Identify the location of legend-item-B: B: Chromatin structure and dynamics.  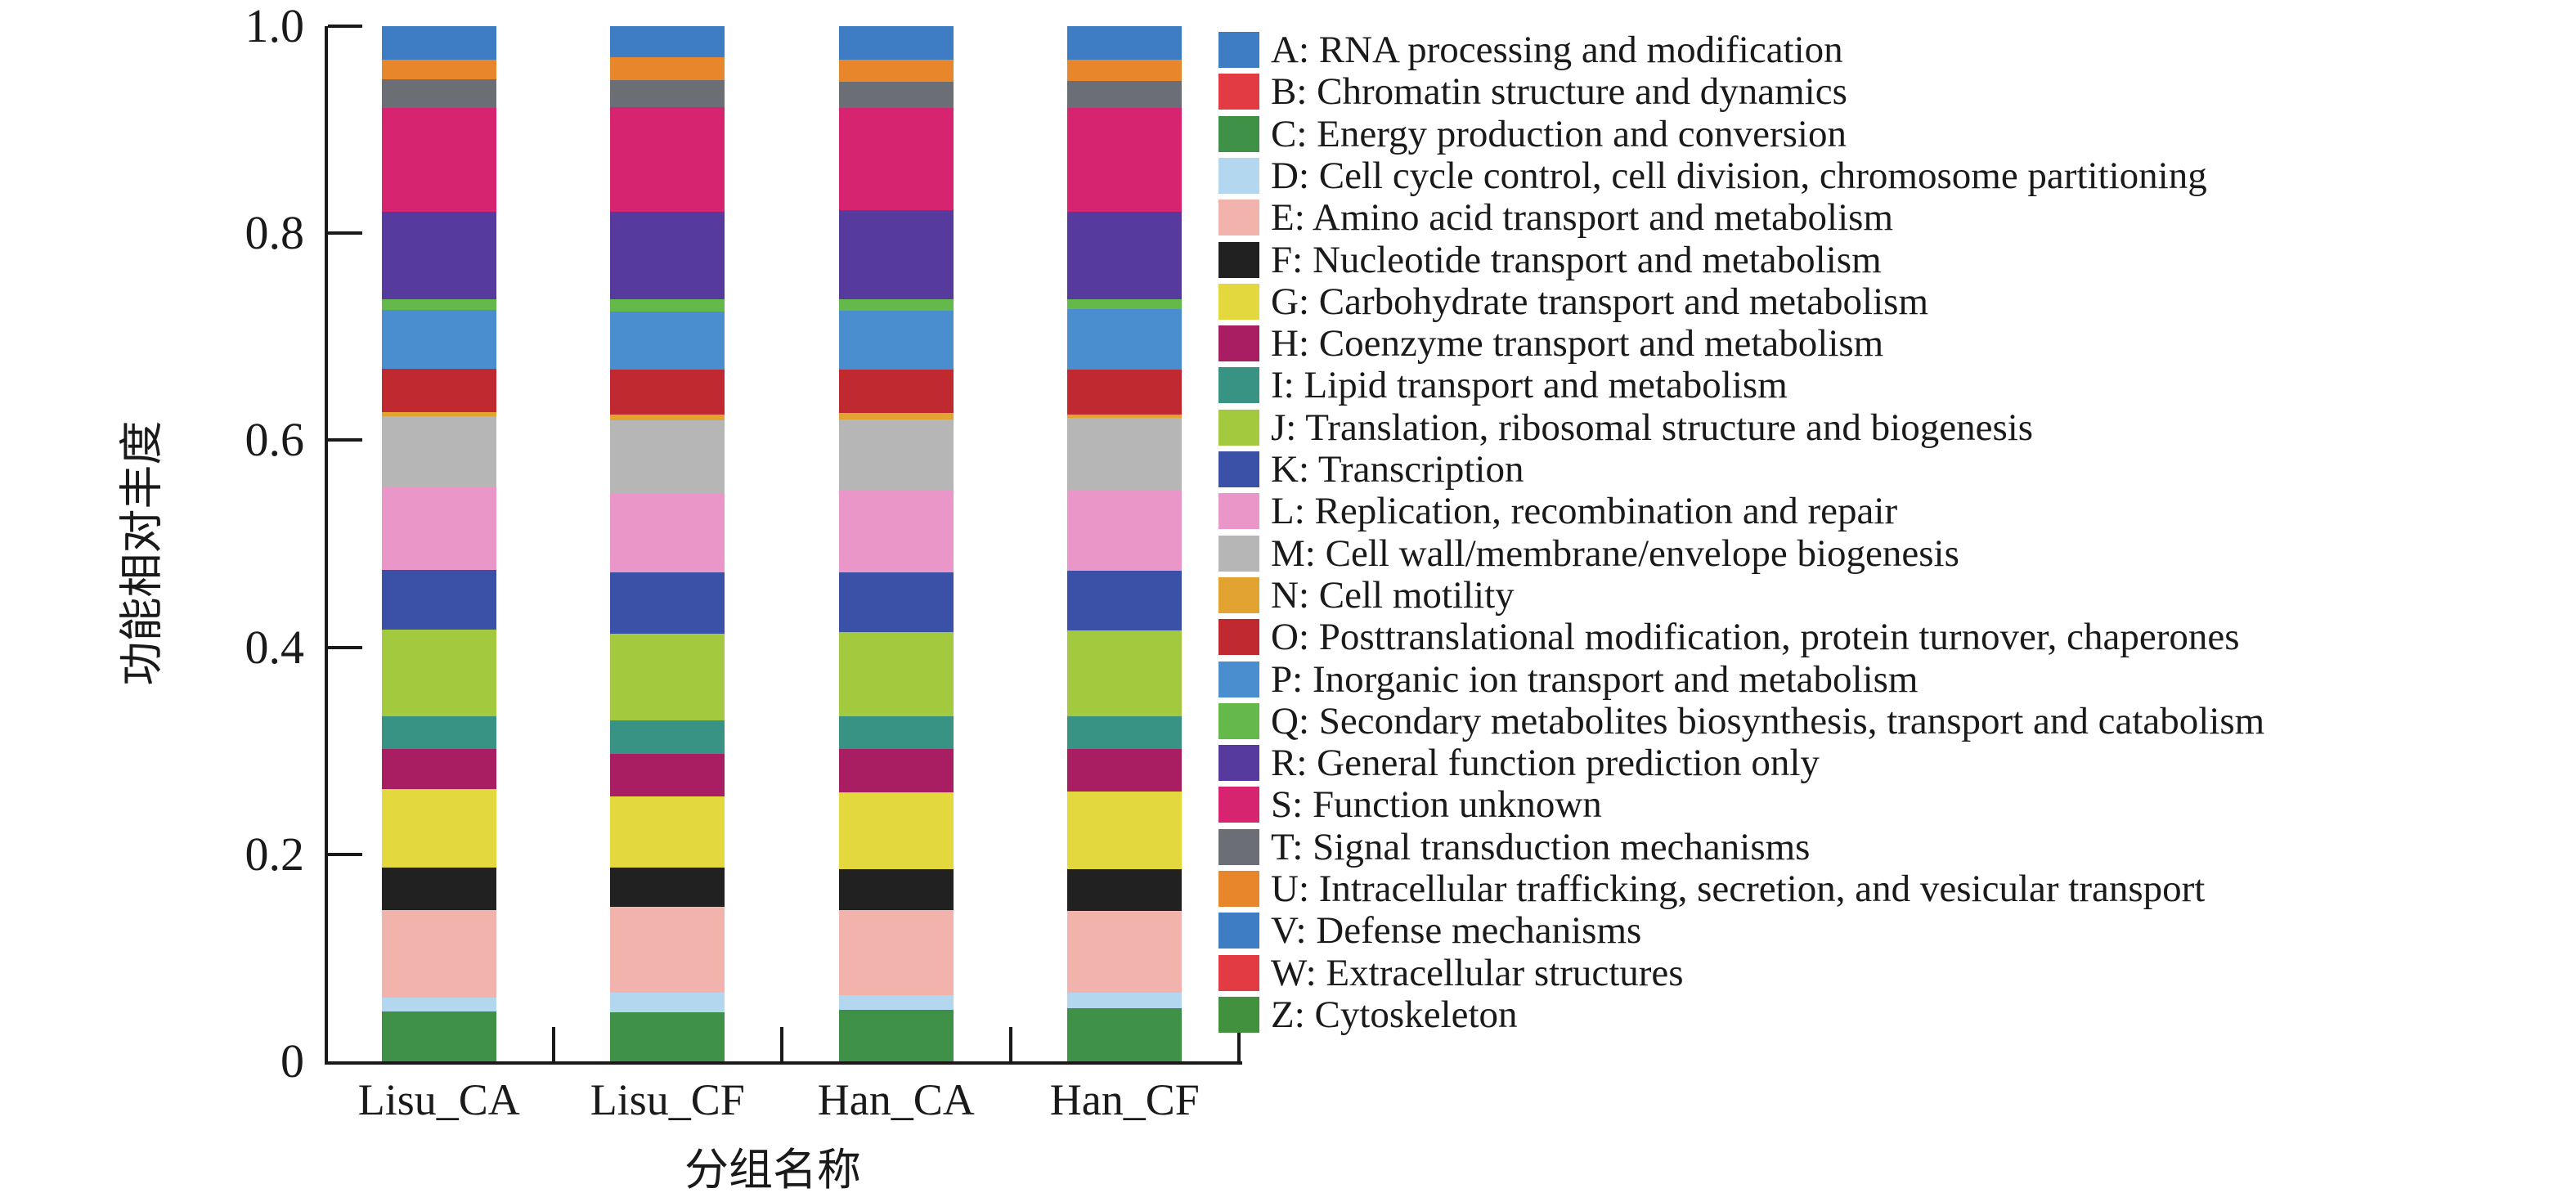
(1532, 92).